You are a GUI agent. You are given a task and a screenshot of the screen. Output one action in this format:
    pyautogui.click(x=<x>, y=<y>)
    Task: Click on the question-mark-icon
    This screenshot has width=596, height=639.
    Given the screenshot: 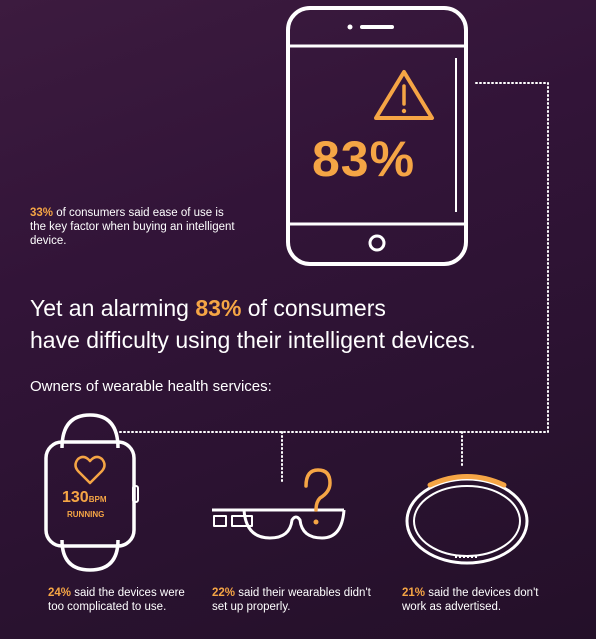 What is the action you would take?
    pyautogui.click(x=318, y=496)
    